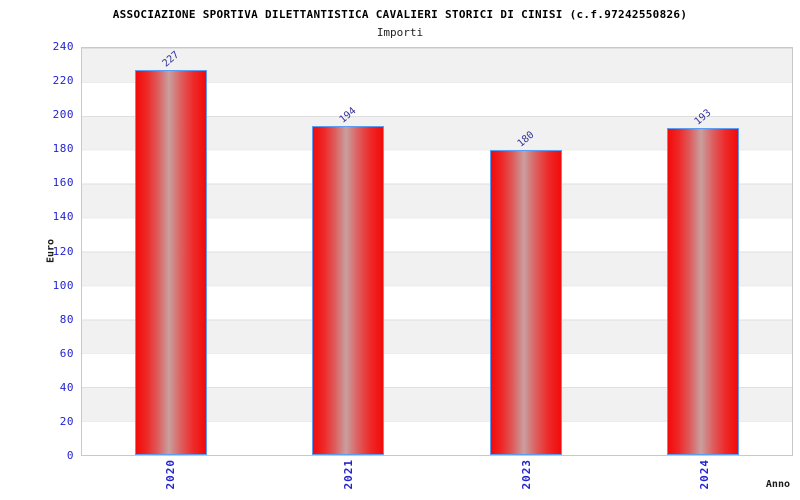 The width and height of the screenshot is (800, 500). I want to click on bar-2021: 194, so click(348, 280).